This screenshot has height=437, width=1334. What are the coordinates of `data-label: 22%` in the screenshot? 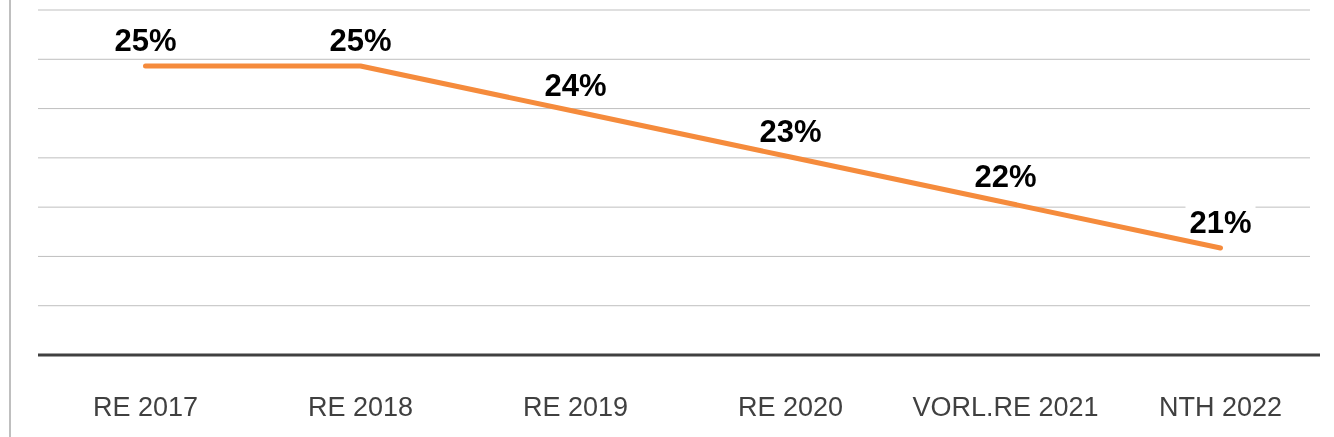 It's located at (1005, 176).